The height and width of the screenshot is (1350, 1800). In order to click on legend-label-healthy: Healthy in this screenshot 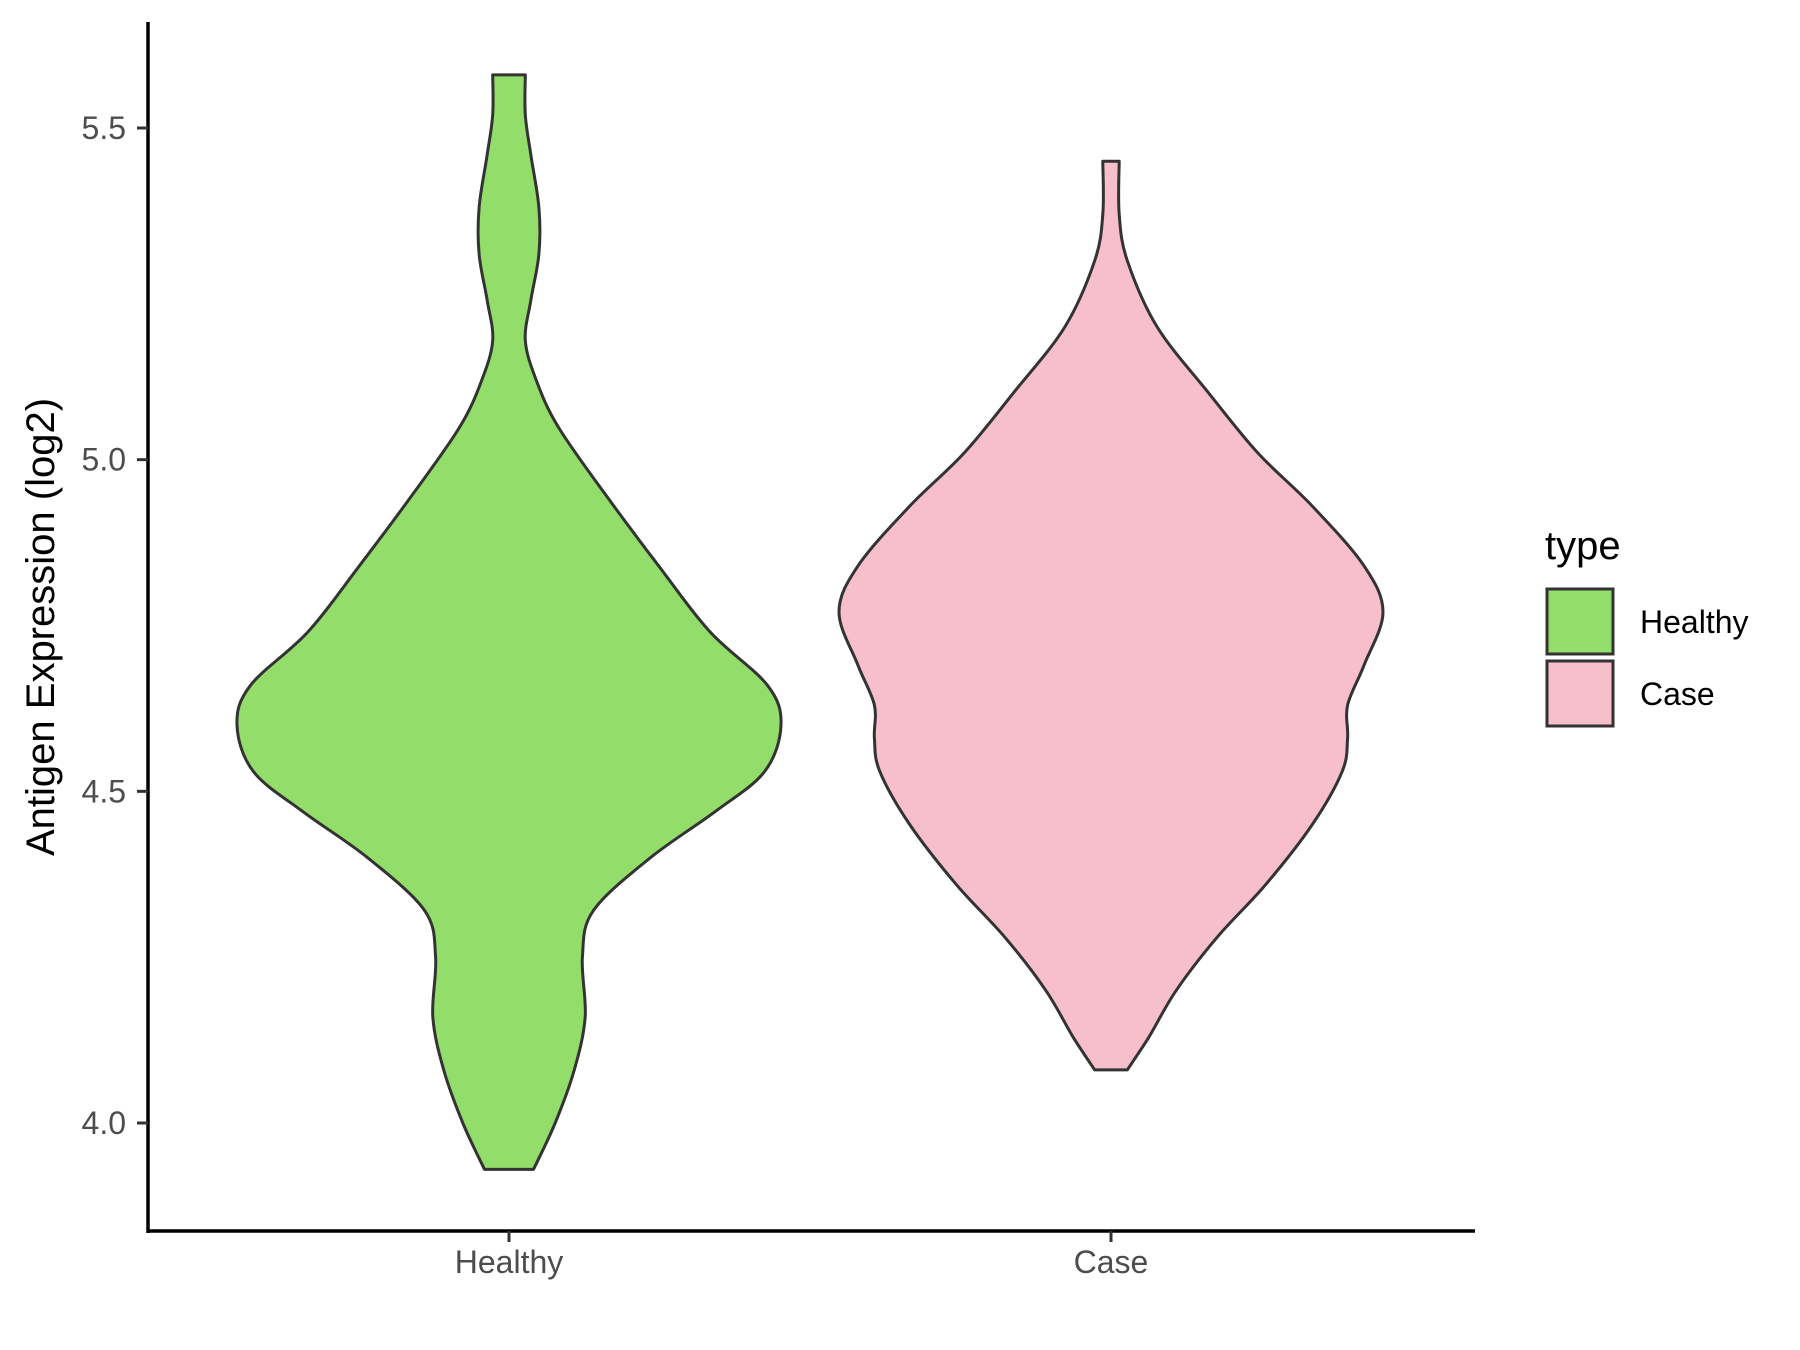, I will do `click(1694, 622)`.